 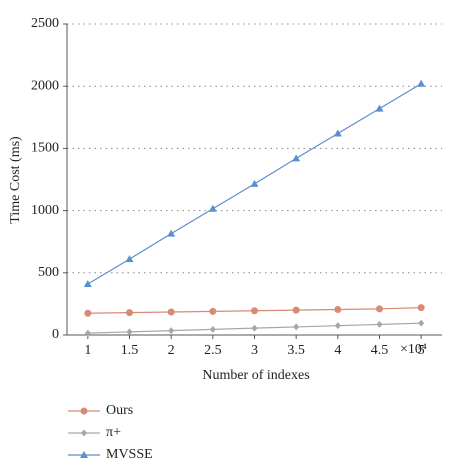 I want to click on x-tick-label: 5, so click(x=421, y=350).